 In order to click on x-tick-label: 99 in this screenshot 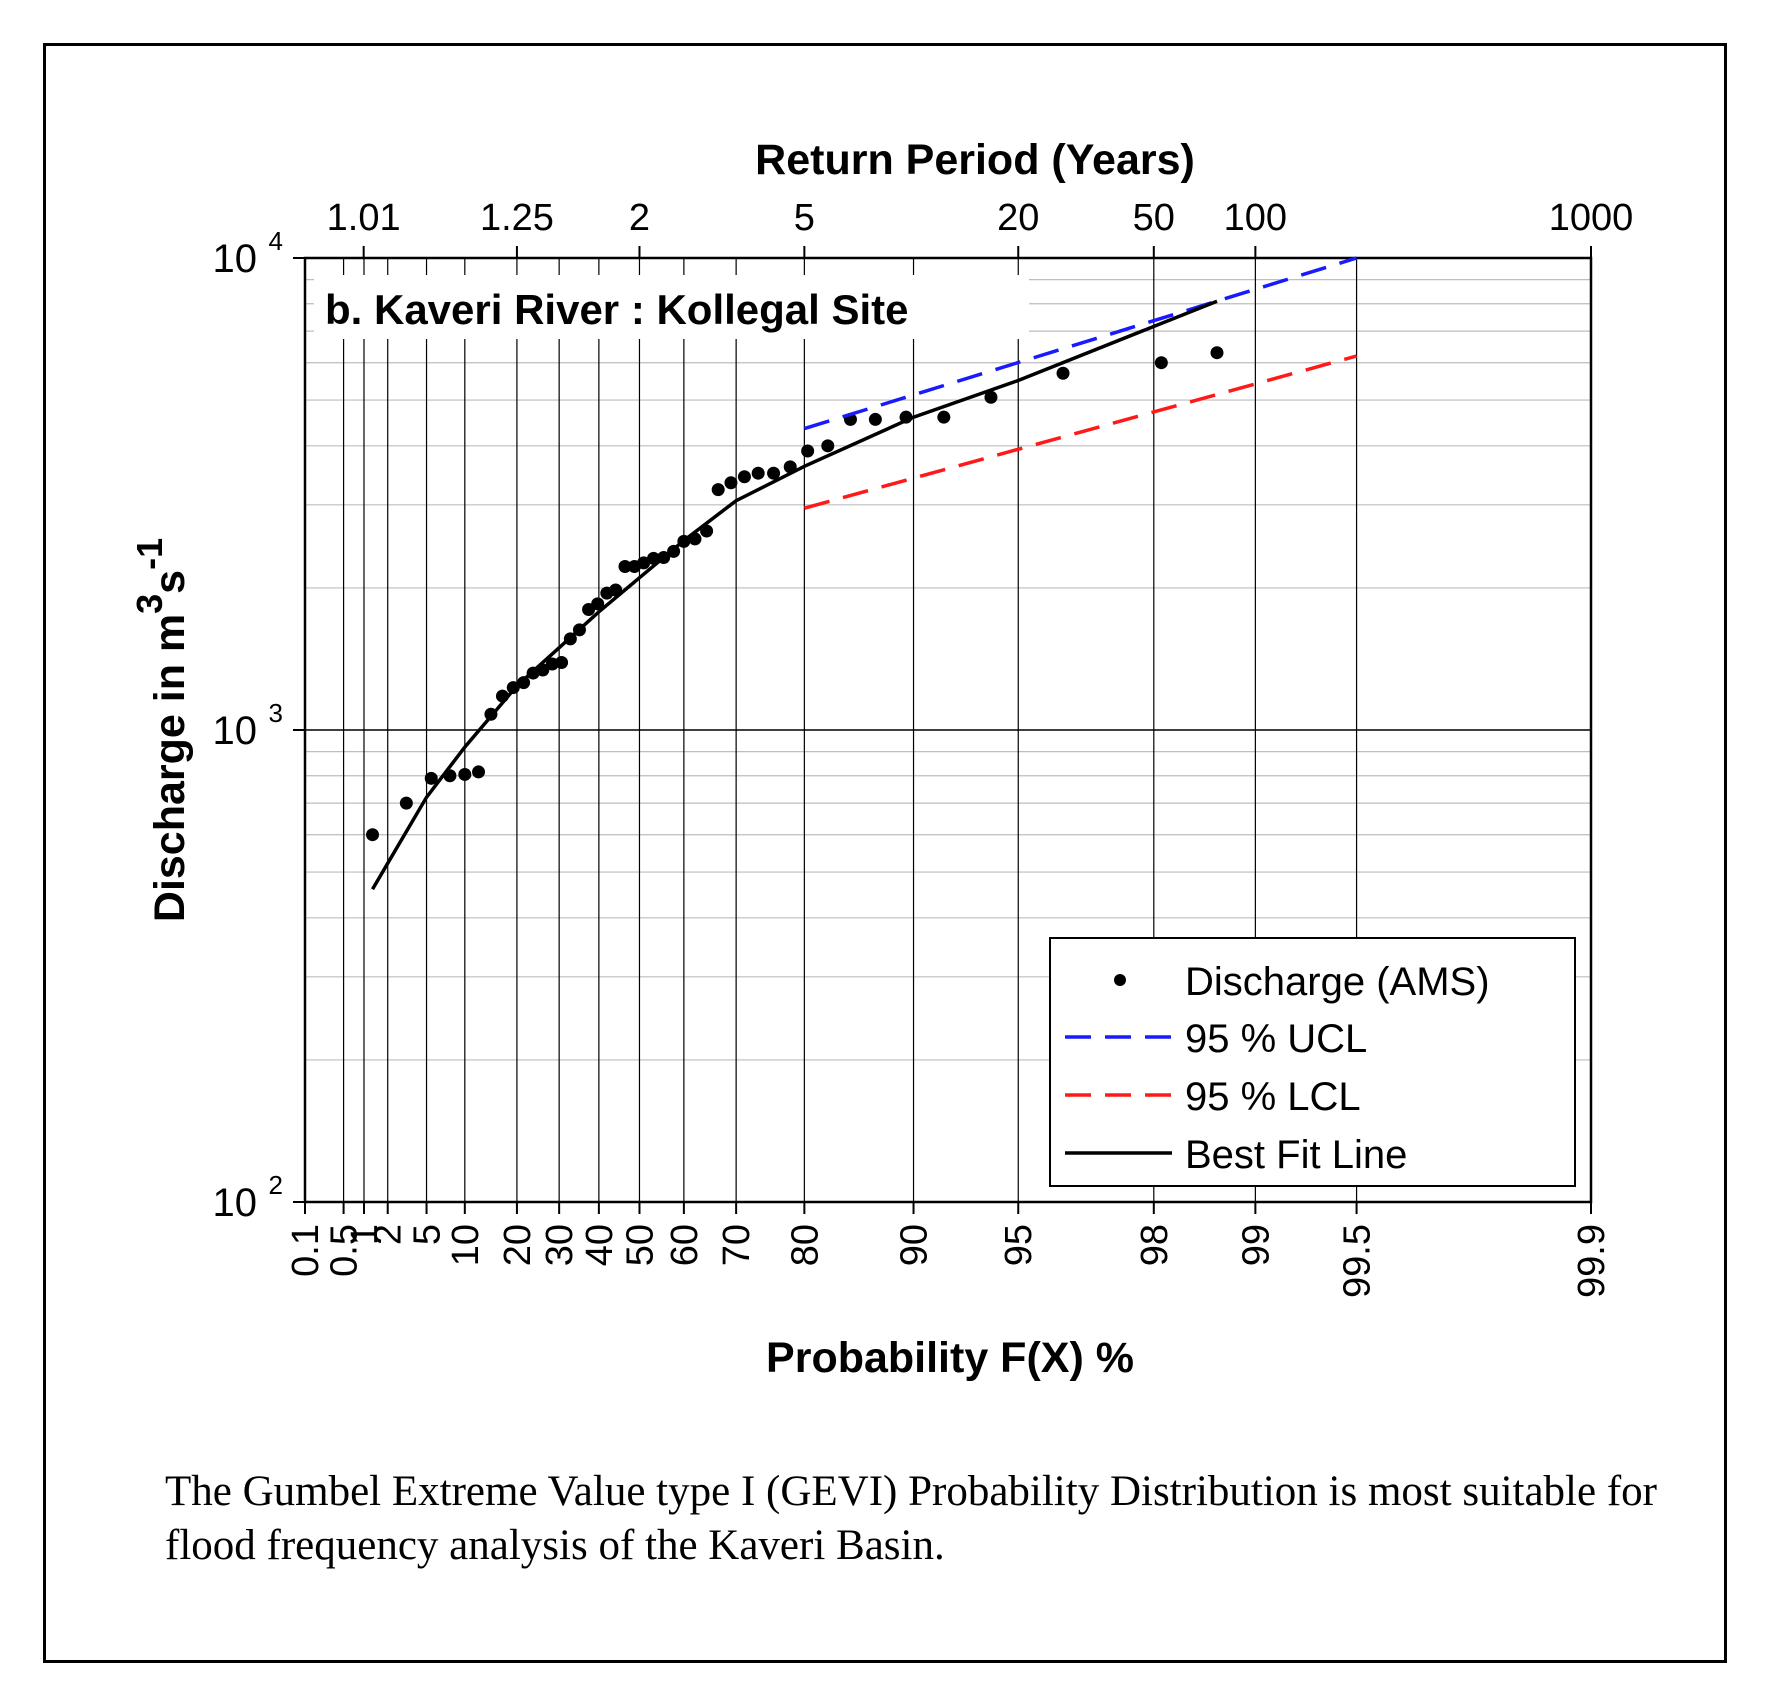, I will do `click(1256, 1245)`.